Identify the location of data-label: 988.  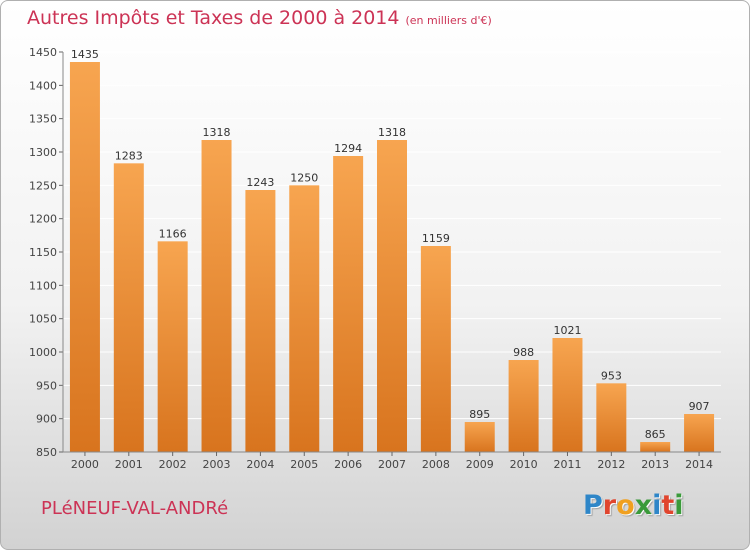
(523, 352).